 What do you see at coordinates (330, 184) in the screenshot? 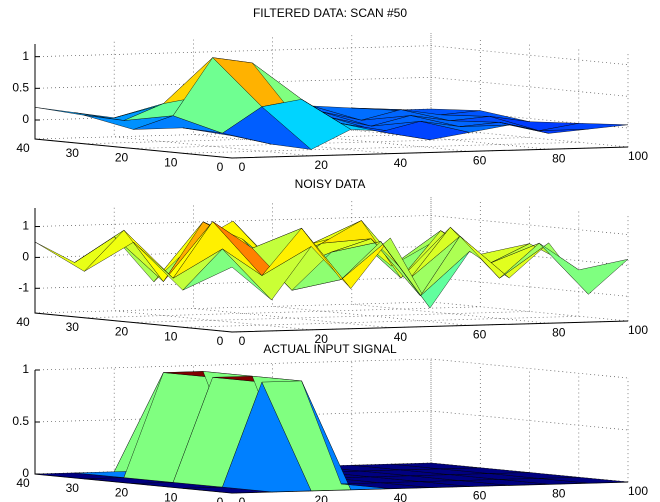
I see `panel-title: NOISY DATA` at bounding box center [330, 184].